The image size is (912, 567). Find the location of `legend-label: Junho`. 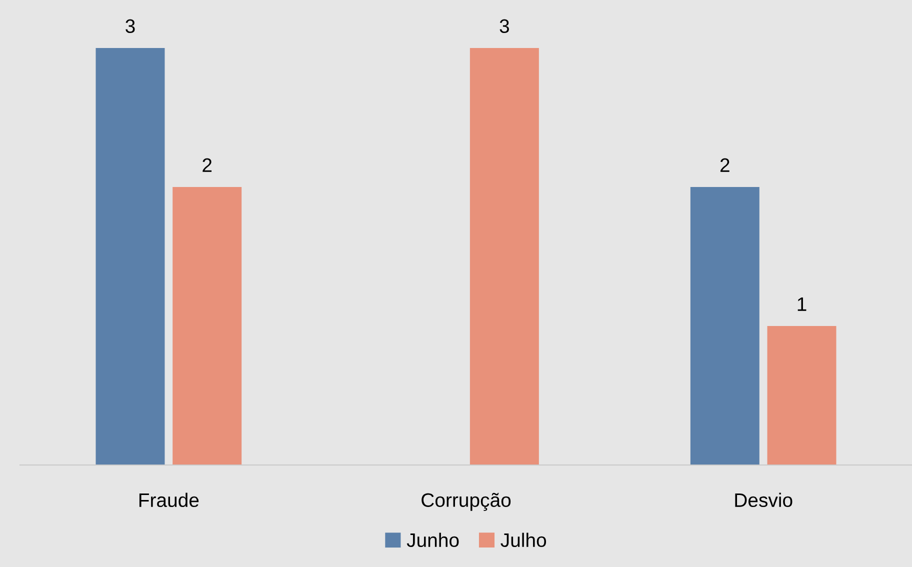

legend-label: Junho is located at coordinates (432, 540).